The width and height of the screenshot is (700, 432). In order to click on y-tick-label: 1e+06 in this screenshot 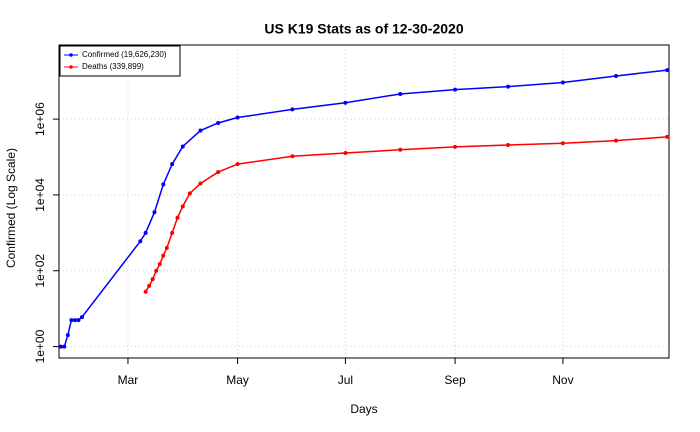, I will do `click(40, 119)`.